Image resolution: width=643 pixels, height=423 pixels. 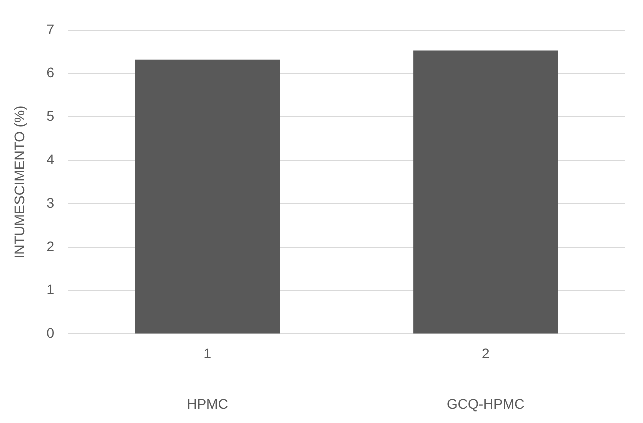 I want to click on y-tick-label: 6, so click(x=50, y=72).